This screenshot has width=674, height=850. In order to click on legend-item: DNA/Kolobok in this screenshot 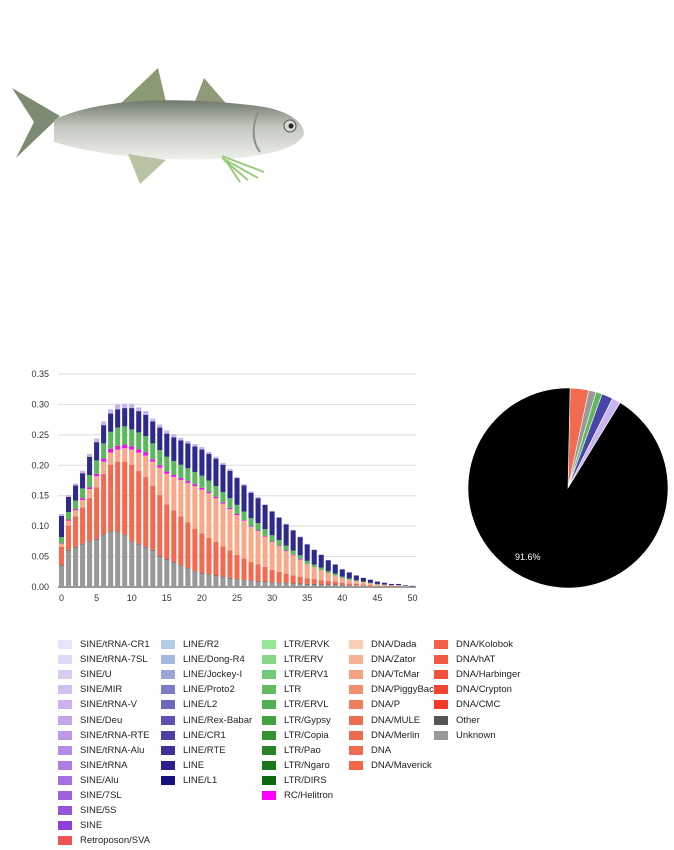, I will do `click(477, 644)`.